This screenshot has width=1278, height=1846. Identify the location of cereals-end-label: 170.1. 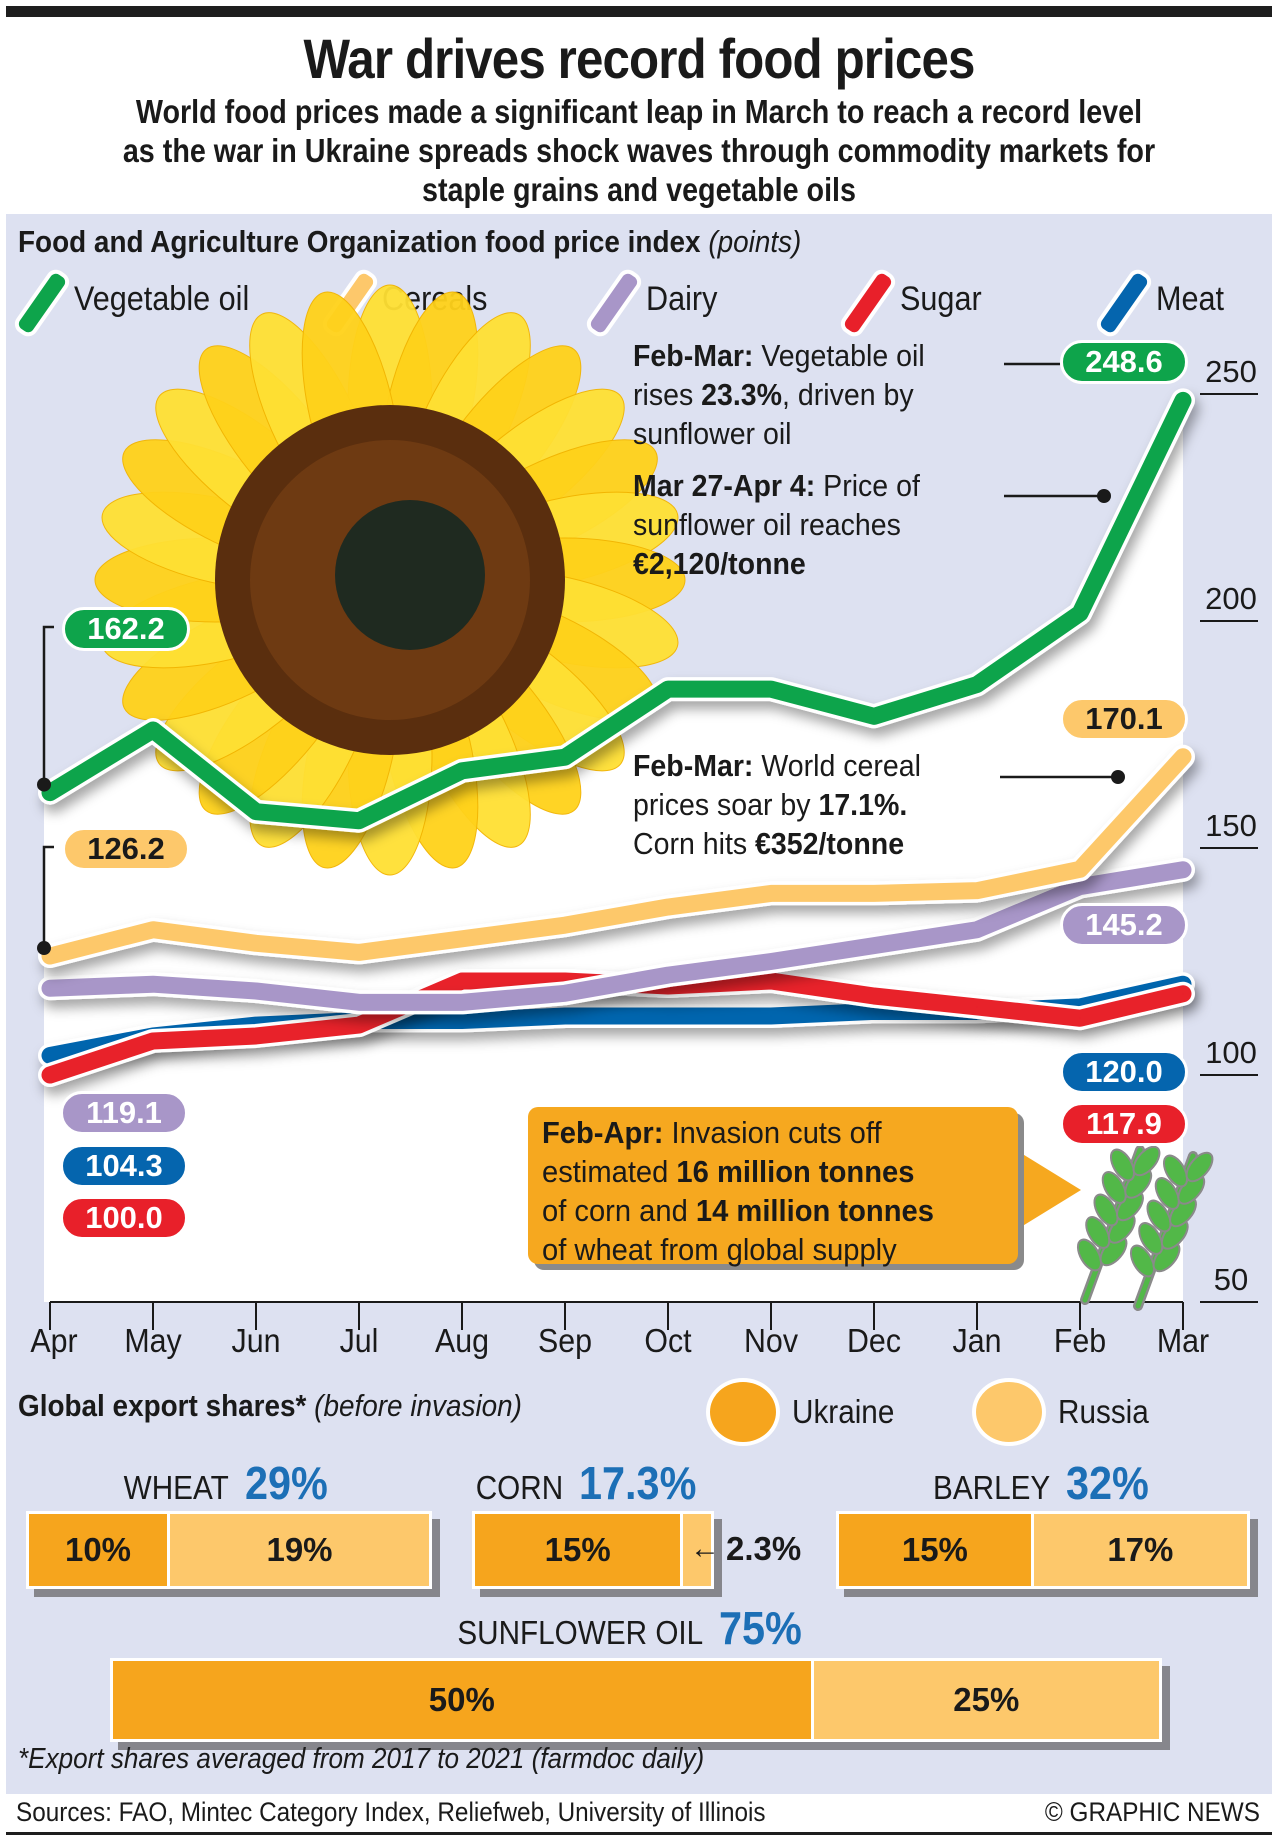
(1124, 719).